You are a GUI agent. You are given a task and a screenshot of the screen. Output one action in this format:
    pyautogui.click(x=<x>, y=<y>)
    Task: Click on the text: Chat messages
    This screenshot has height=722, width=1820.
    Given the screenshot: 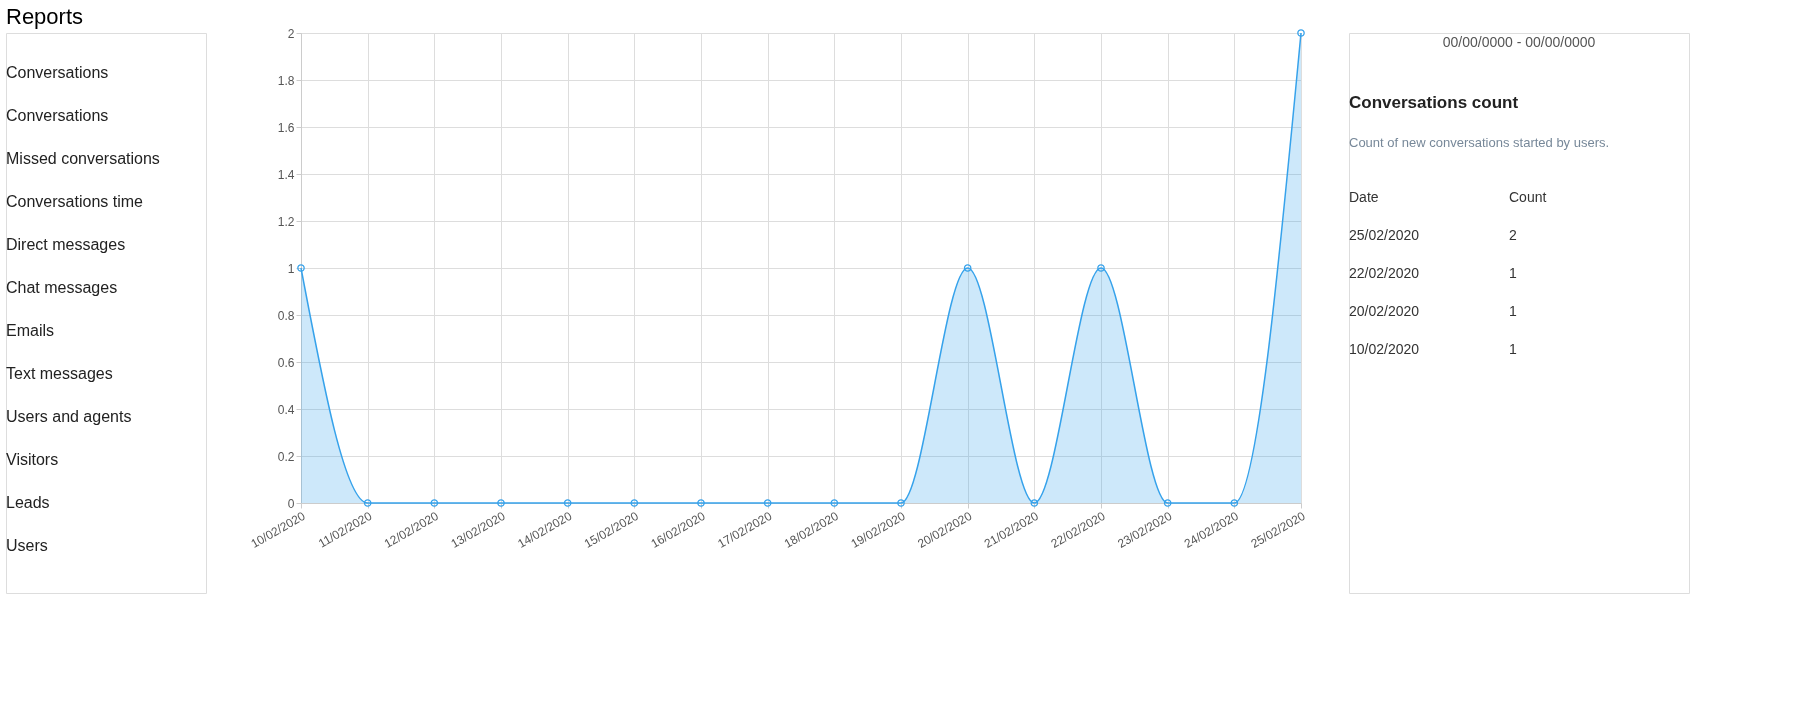 What is the action you would take?
    pyautogui.click(x=62, y=287)
    